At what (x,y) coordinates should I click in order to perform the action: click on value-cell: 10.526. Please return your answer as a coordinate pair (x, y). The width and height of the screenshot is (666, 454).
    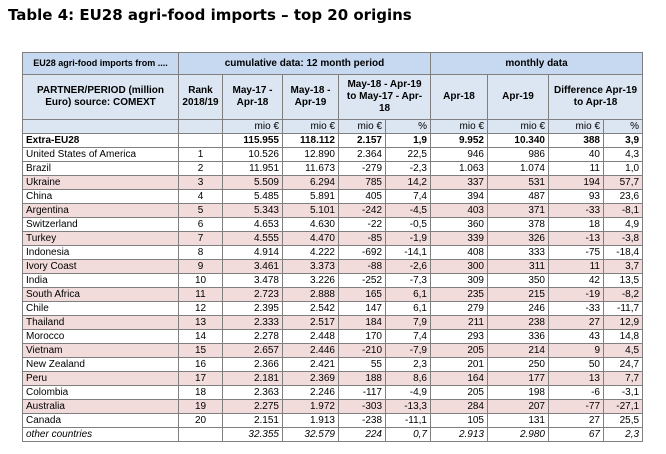
    Looking at the image, I should click on (252, 154).